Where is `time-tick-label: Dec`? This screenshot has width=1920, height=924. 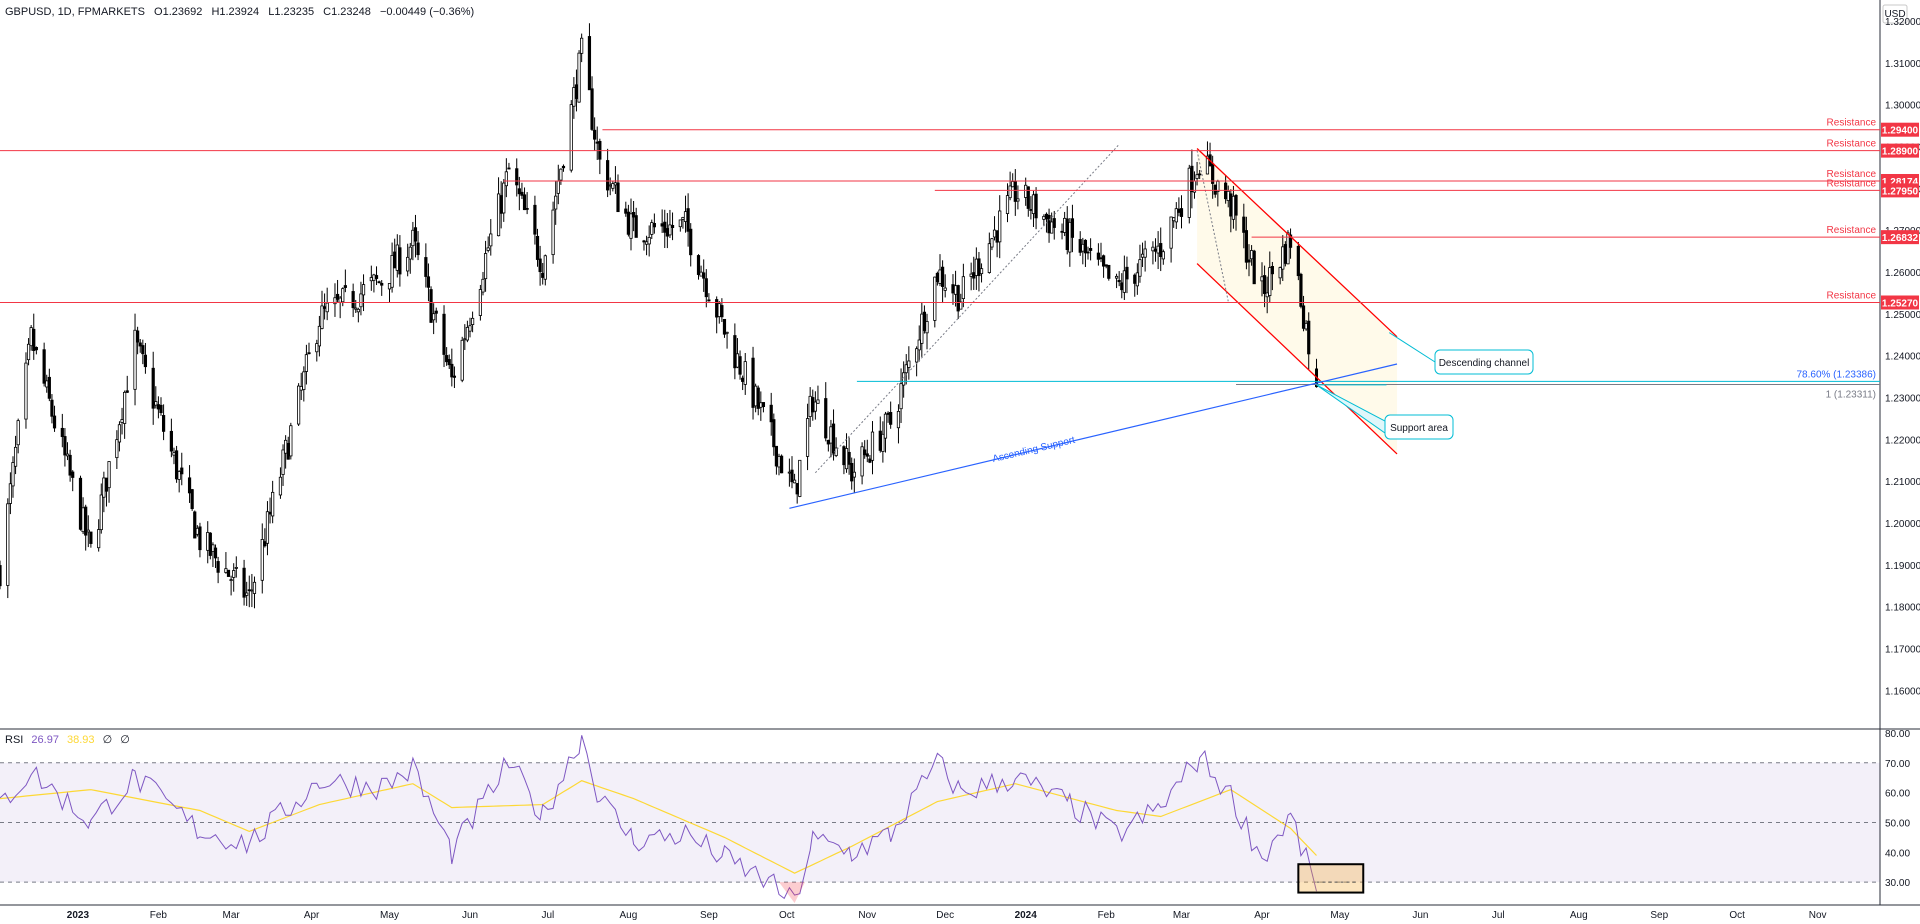
time-tick-label: Dec is located at coordinates (945, 915).